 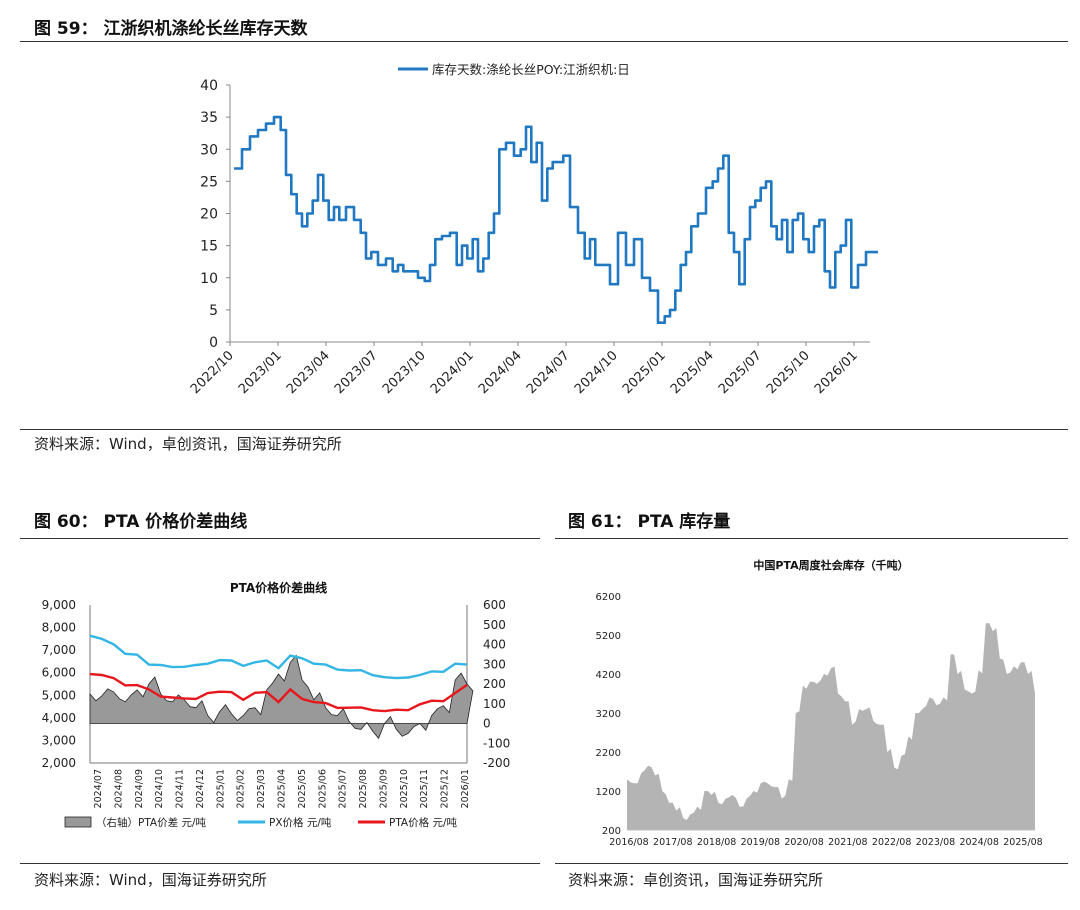 I want to click on fig59-x-tick-label: 2023/07, so click(x=356, y=372).